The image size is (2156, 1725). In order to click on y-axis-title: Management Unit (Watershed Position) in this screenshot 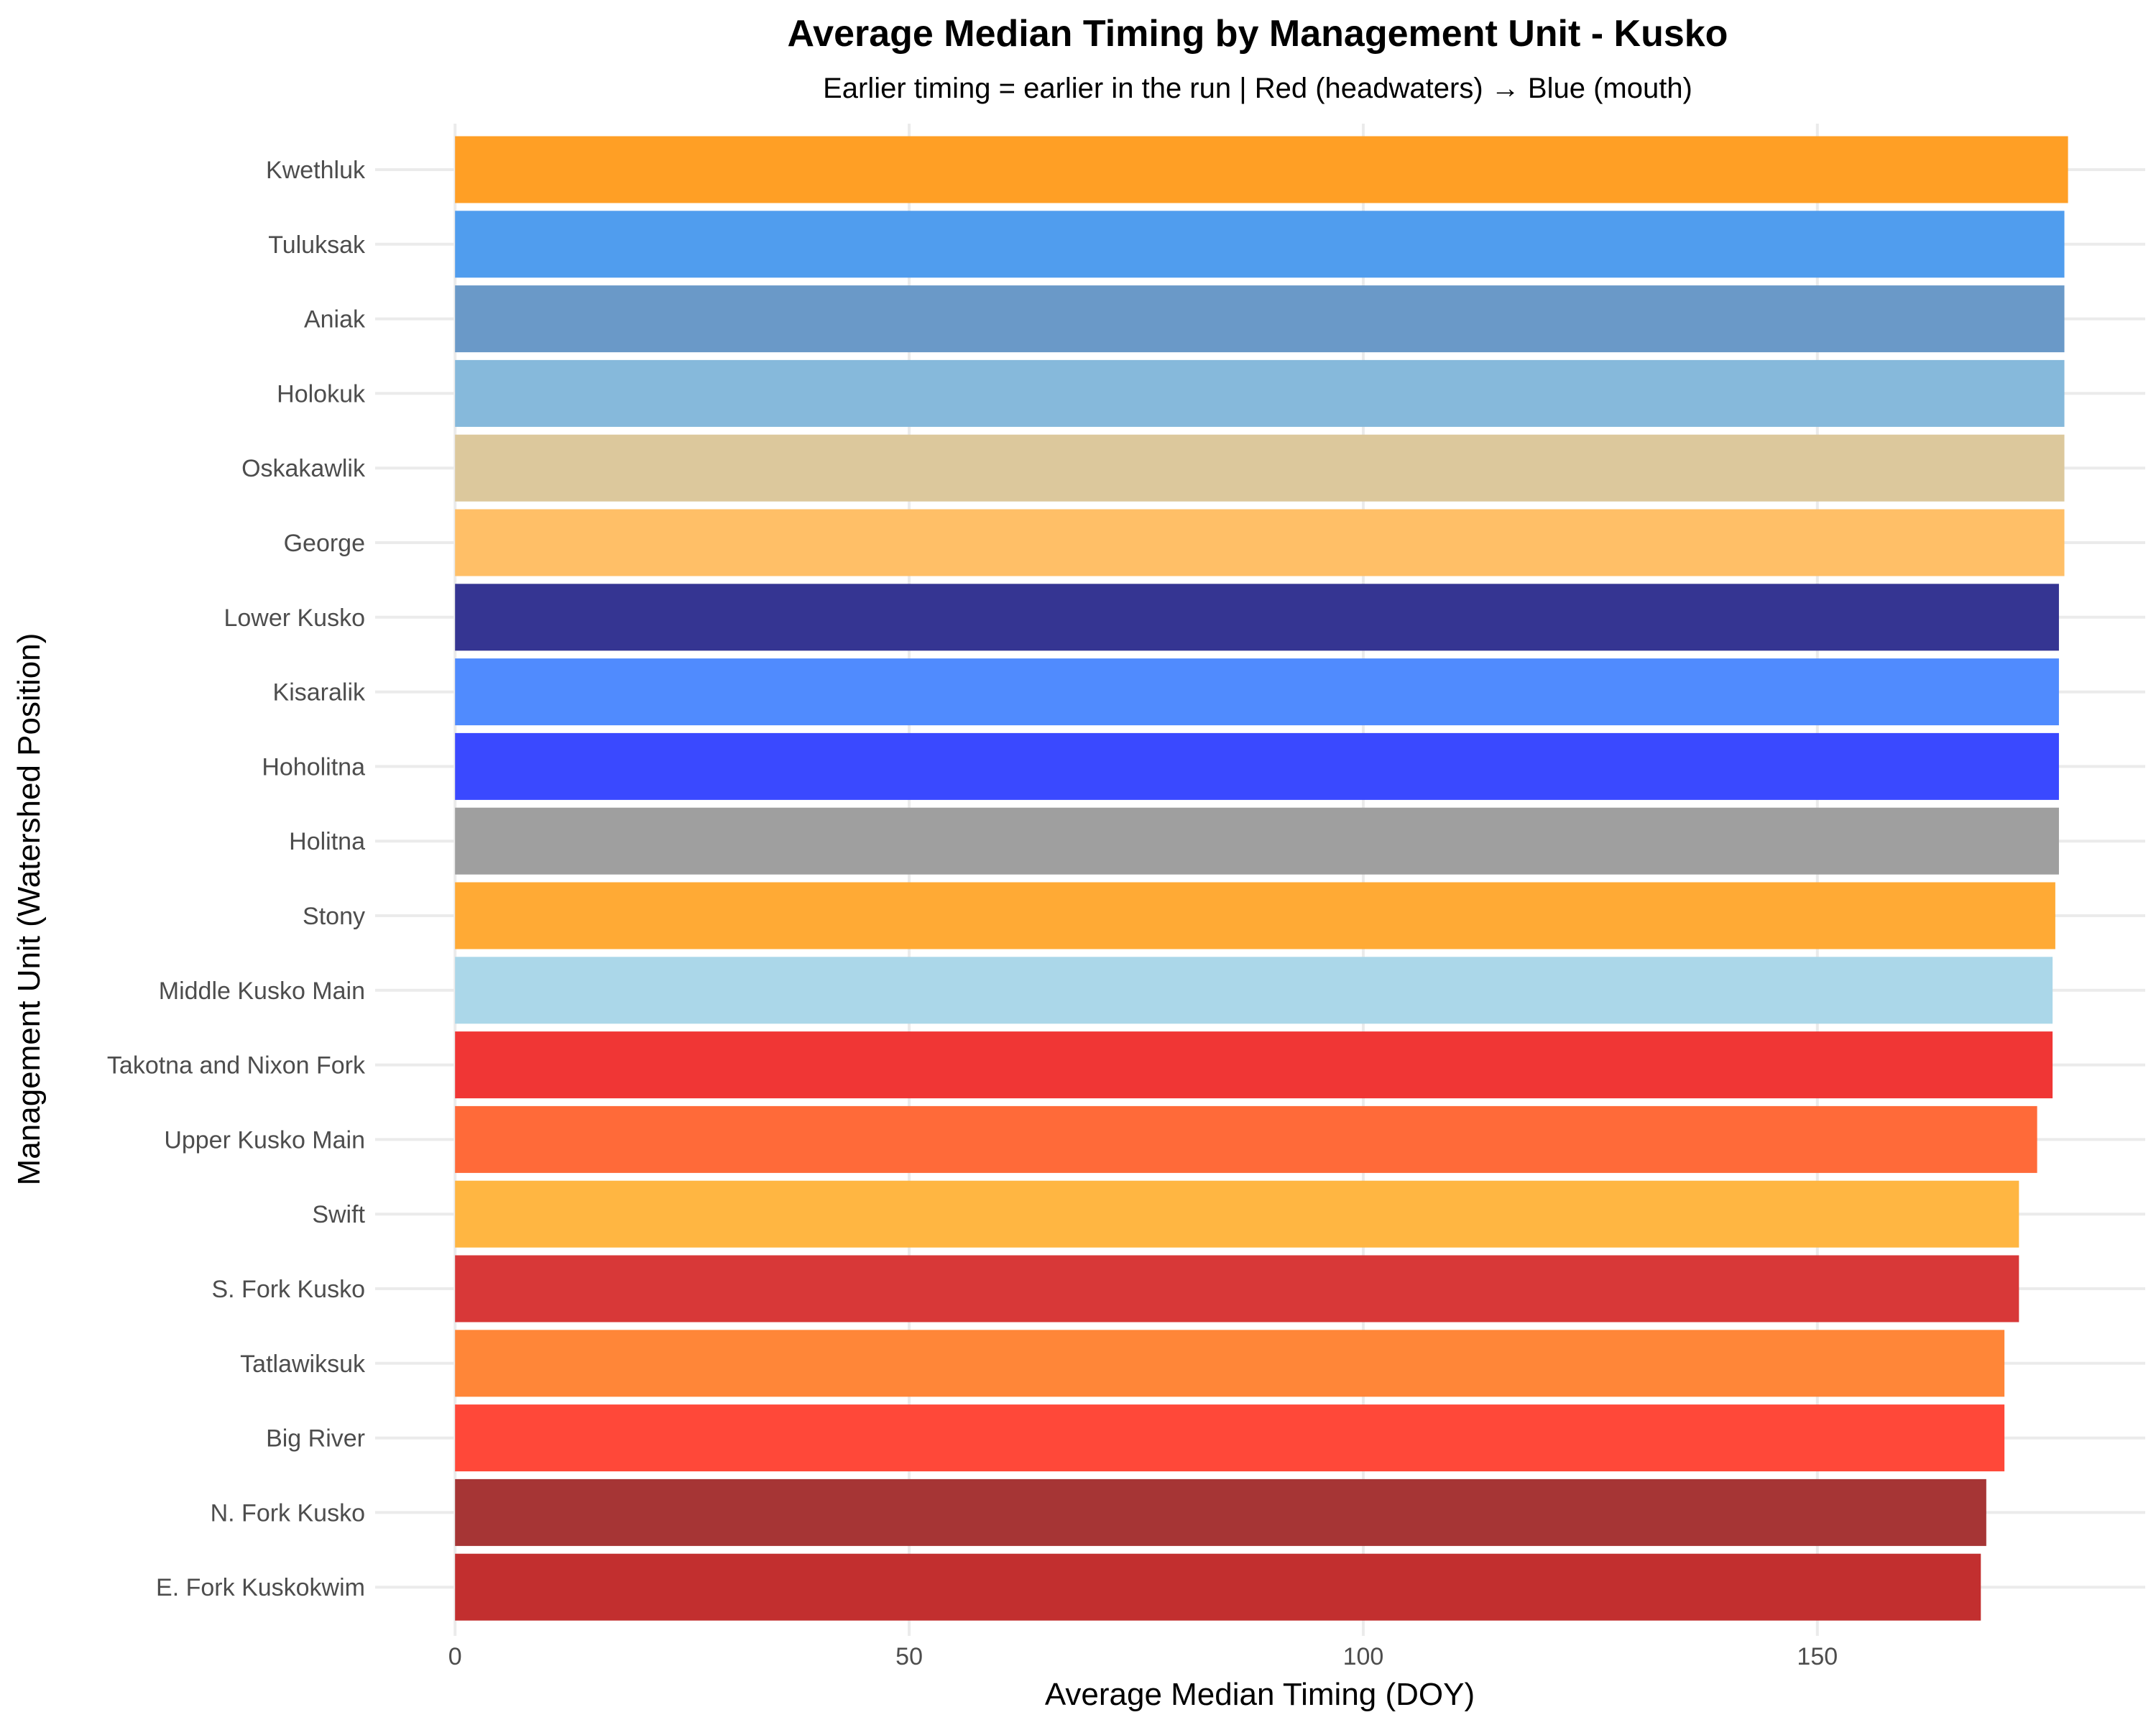, I will do `click(29, 909)`.